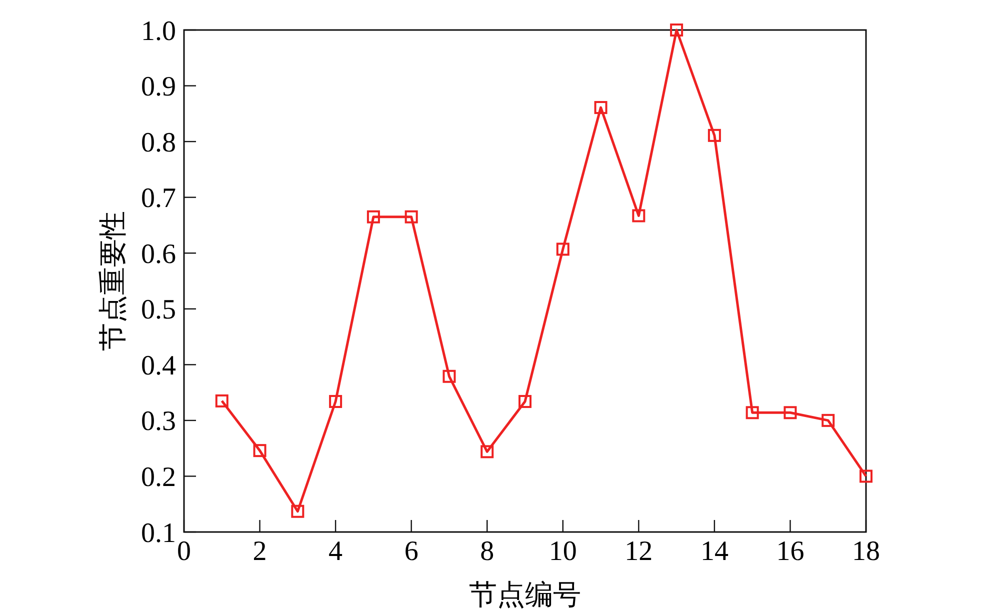 The height and width of the screenshot is (614, 1000). What do you see at coordinates (562, 551) in the screenshot?
I see `x-tick-label: 10` at bounding box center [562, 551].